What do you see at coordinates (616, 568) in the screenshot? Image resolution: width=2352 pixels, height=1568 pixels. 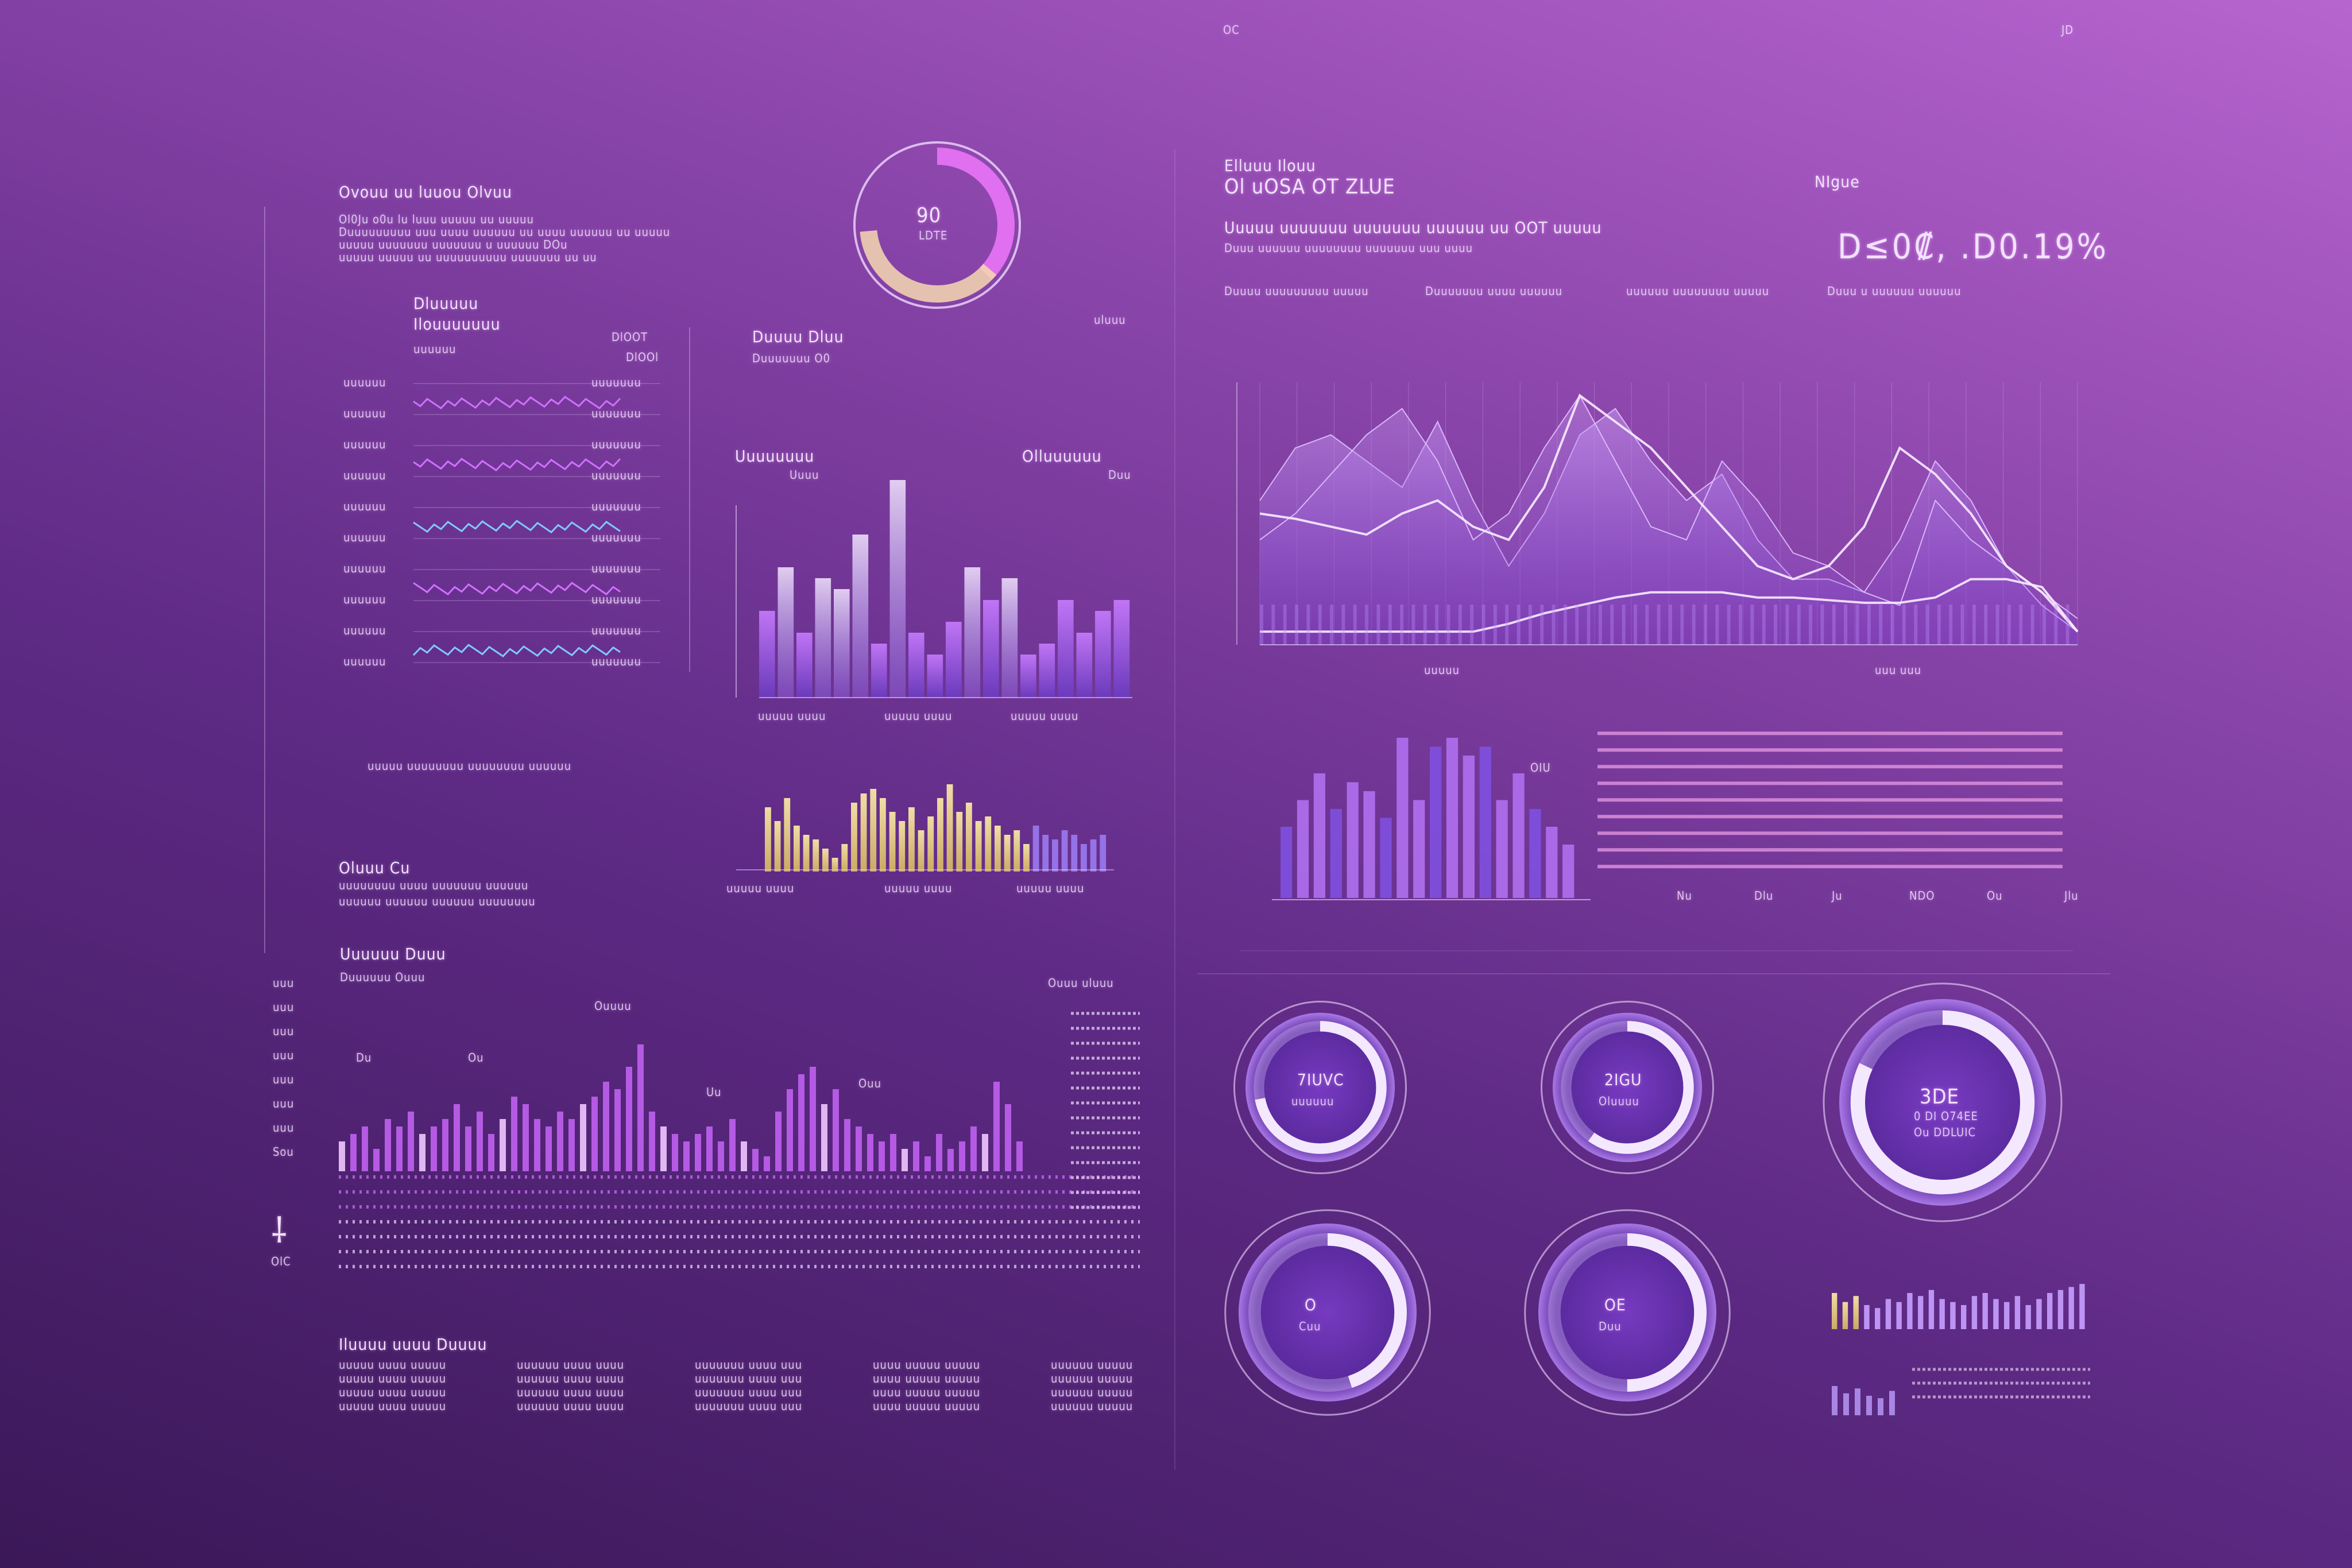 I see `row-value: uuuuuuu` at bounding box center [616, 568].